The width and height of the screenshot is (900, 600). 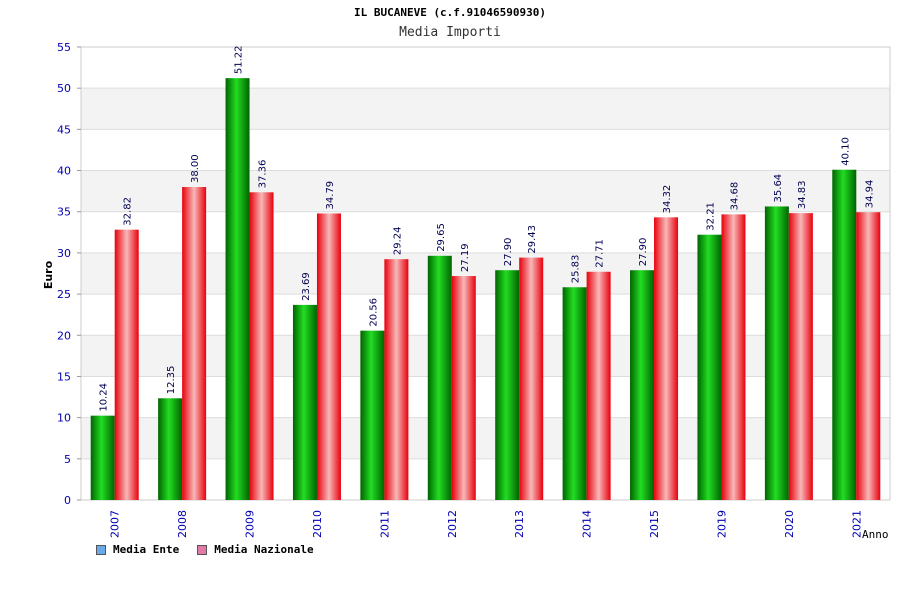 I want to click on data-label: 20.56, so click(x=373, y=312).